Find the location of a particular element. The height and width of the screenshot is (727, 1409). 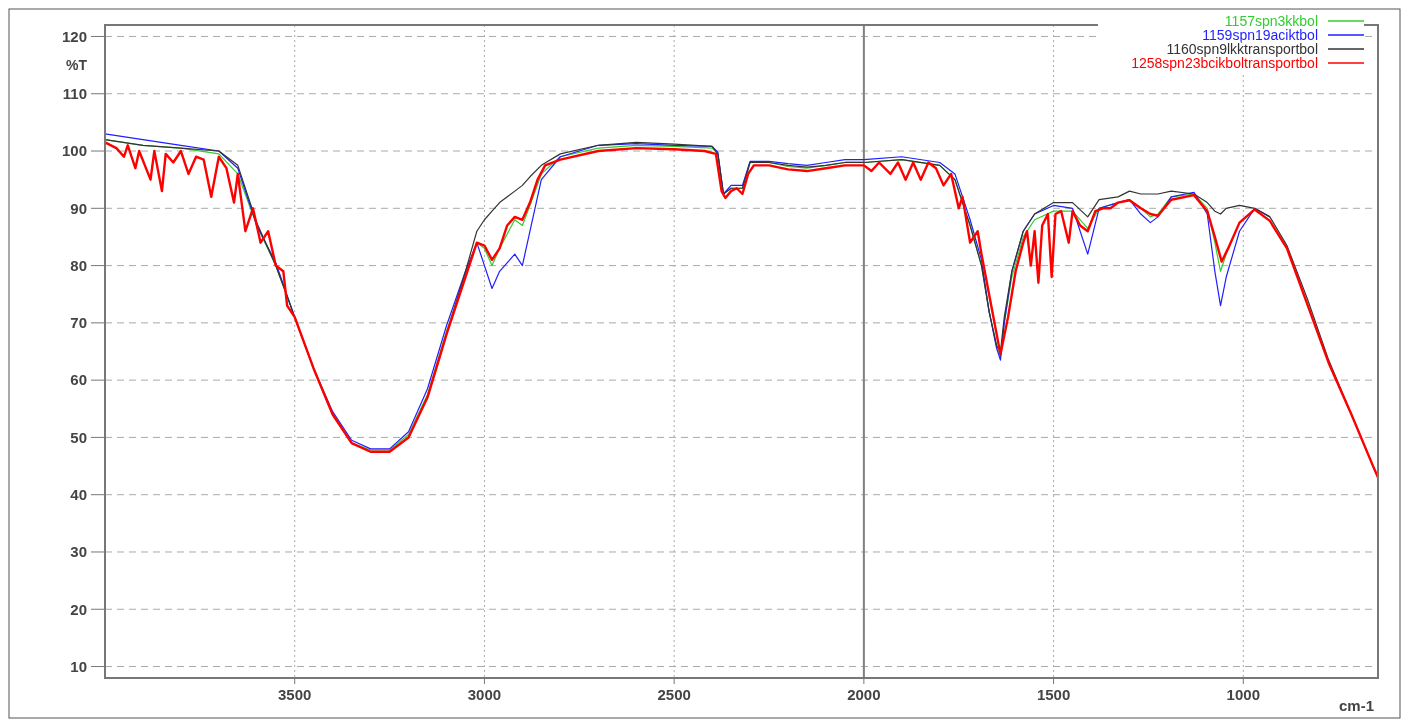

y-tick-label: 20 is located at coordinates (78, 609).